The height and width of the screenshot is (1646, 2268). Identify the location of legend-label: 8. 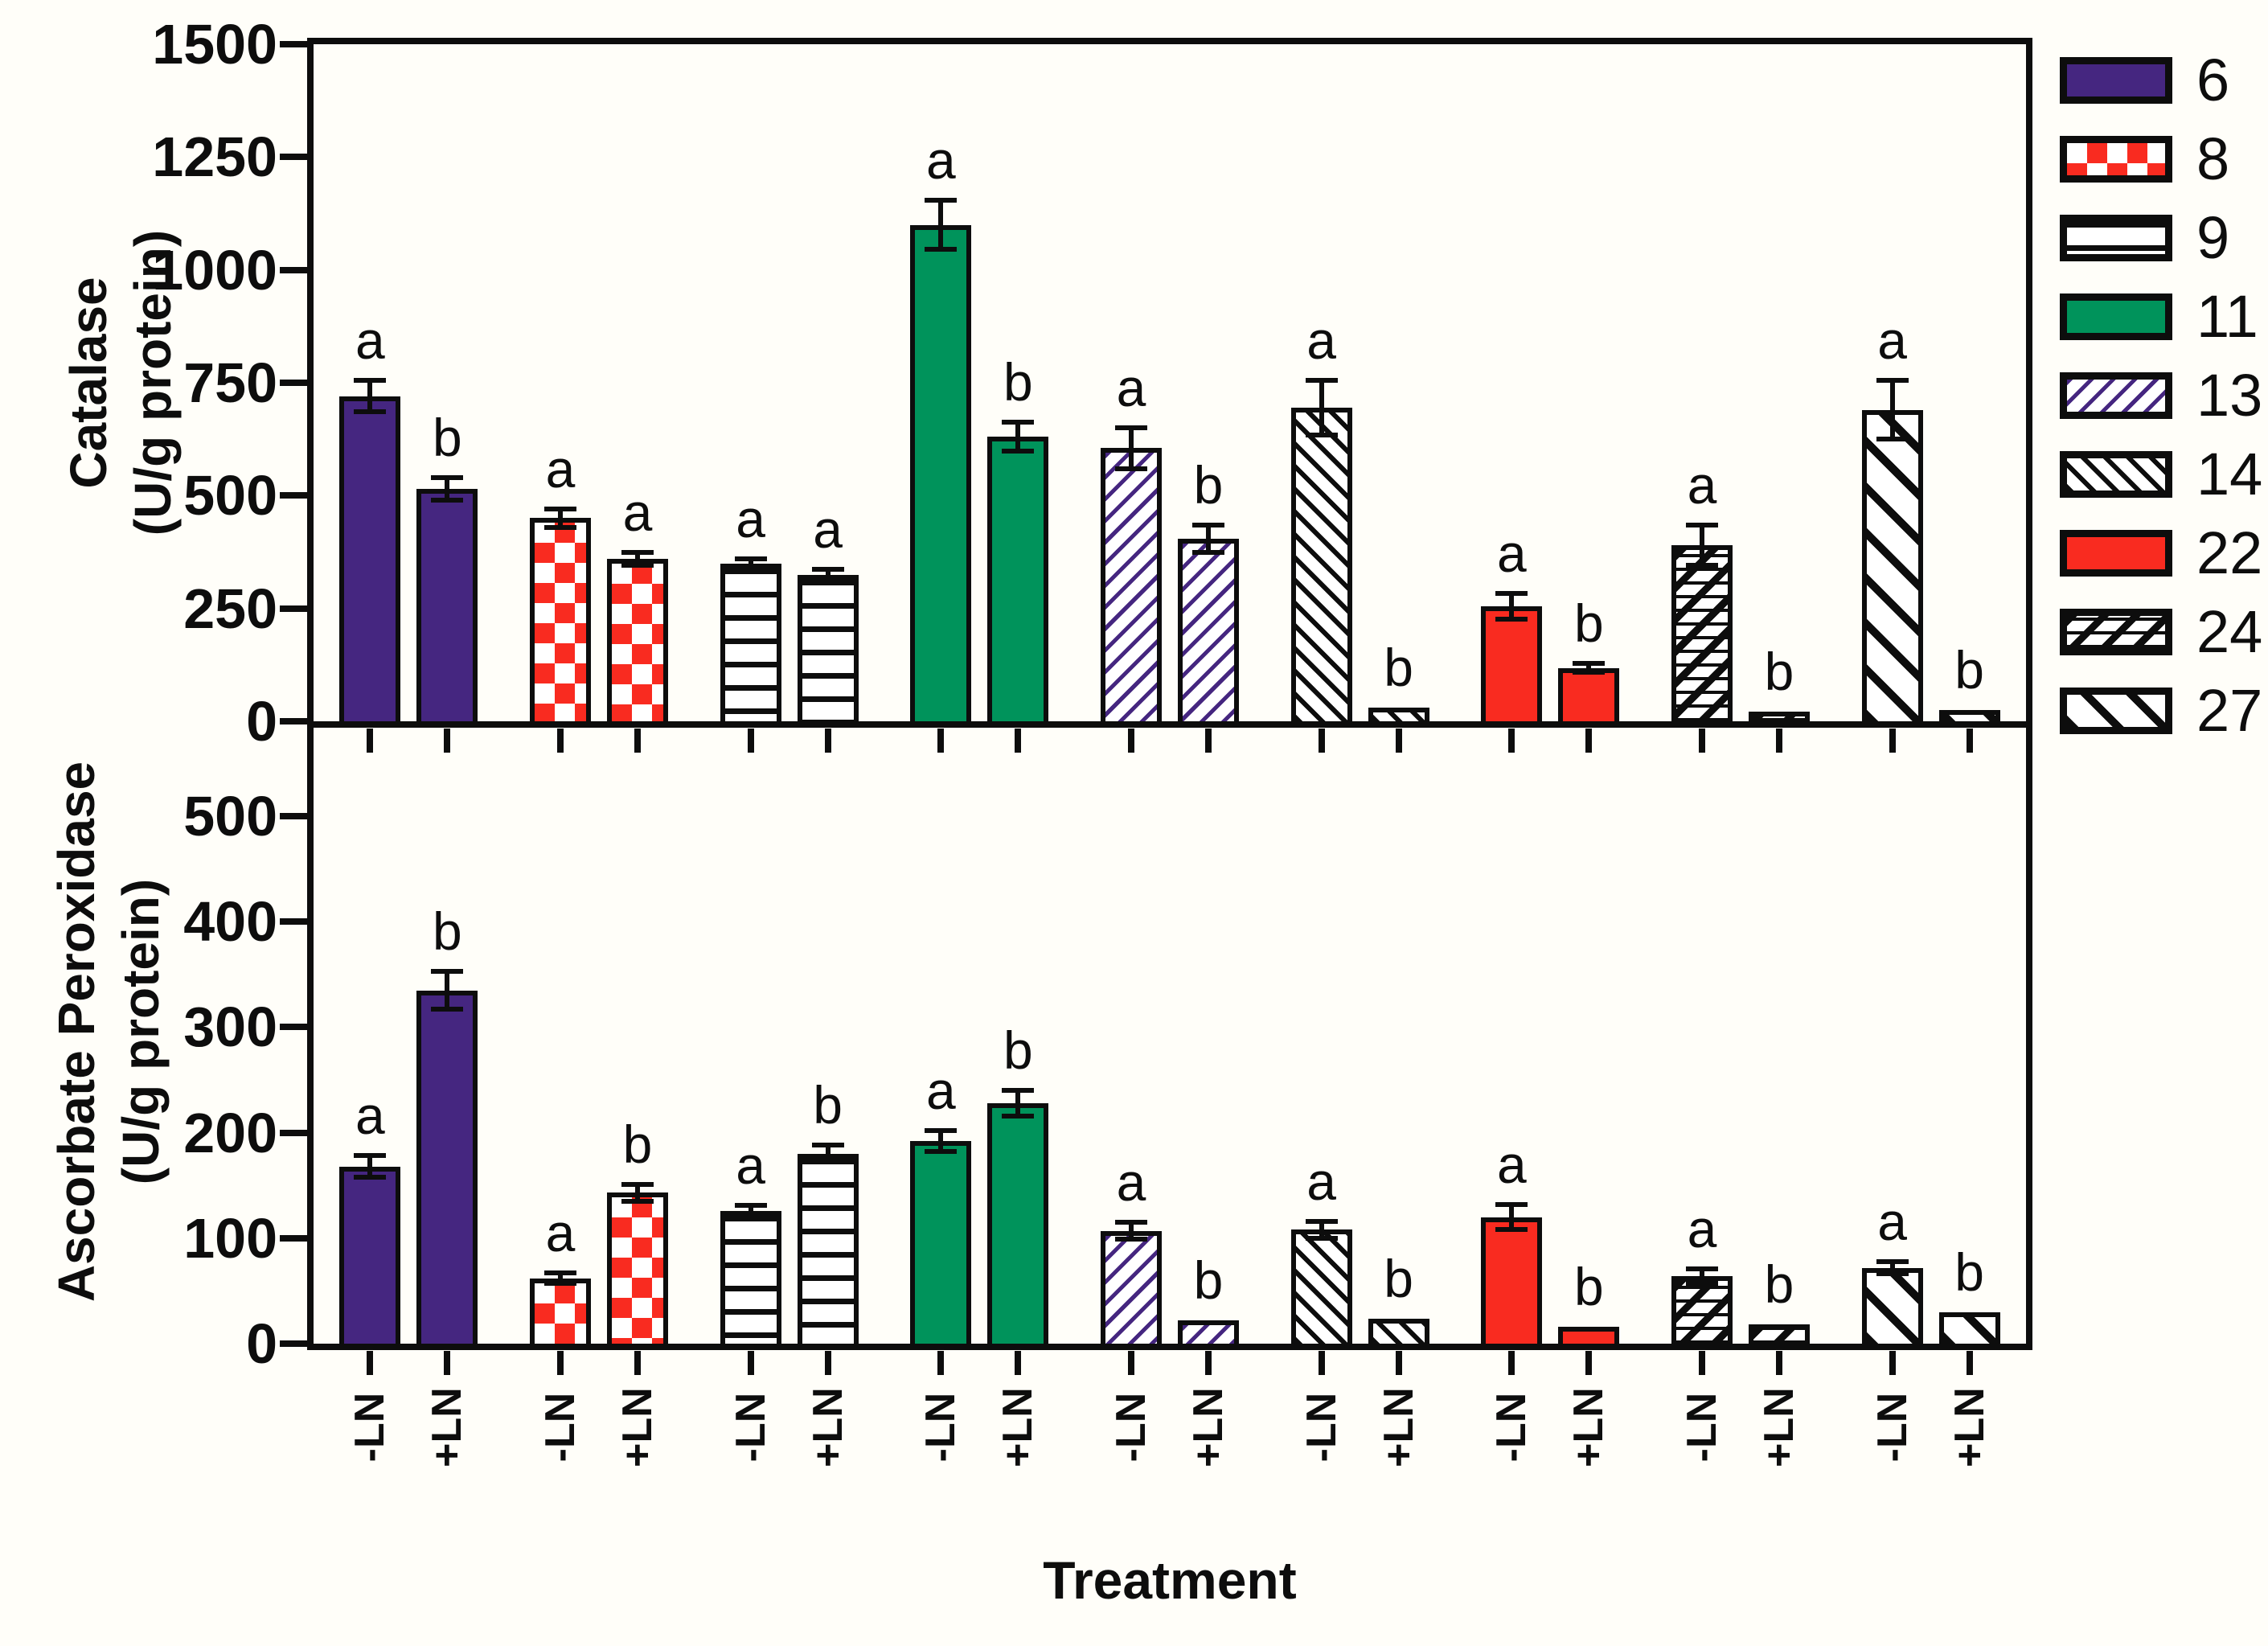
(2213, 158).